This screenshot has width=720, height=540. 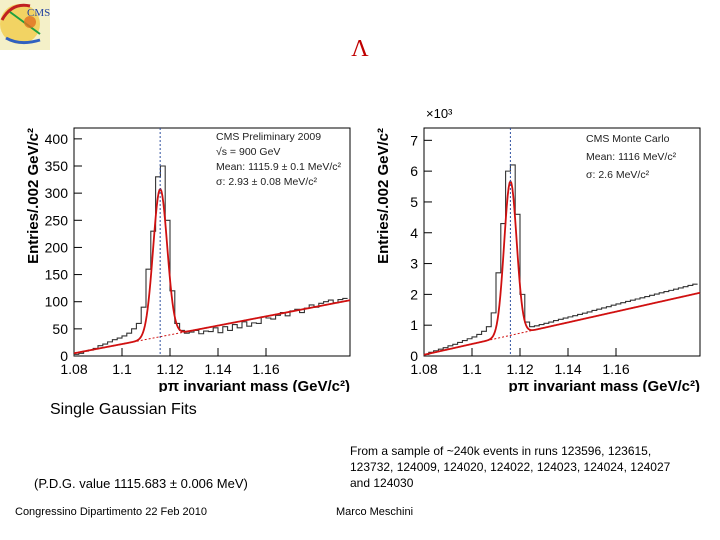 What do you see at coordinates (57, 275) in the screenshot?
I see `y-tick-label: 150` at bounding box center [57, 275].